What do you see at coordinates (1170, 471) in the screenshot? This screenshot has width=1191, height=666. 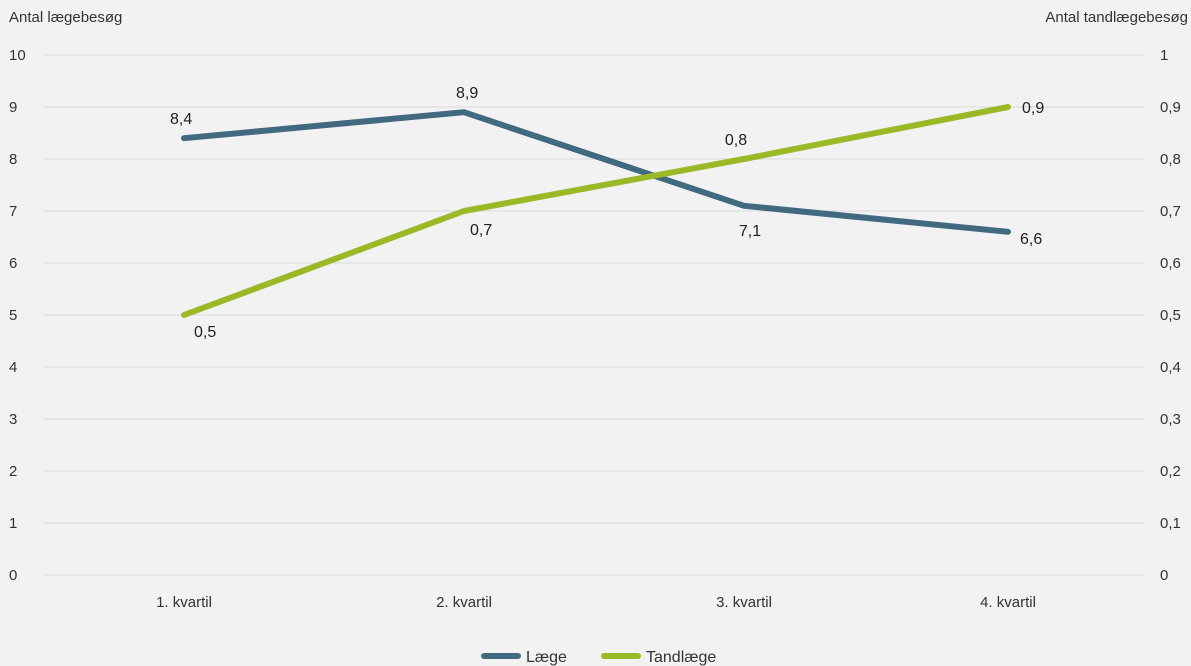 I see `right-tick-label: 0,2` at bounding box center [1170, 471].